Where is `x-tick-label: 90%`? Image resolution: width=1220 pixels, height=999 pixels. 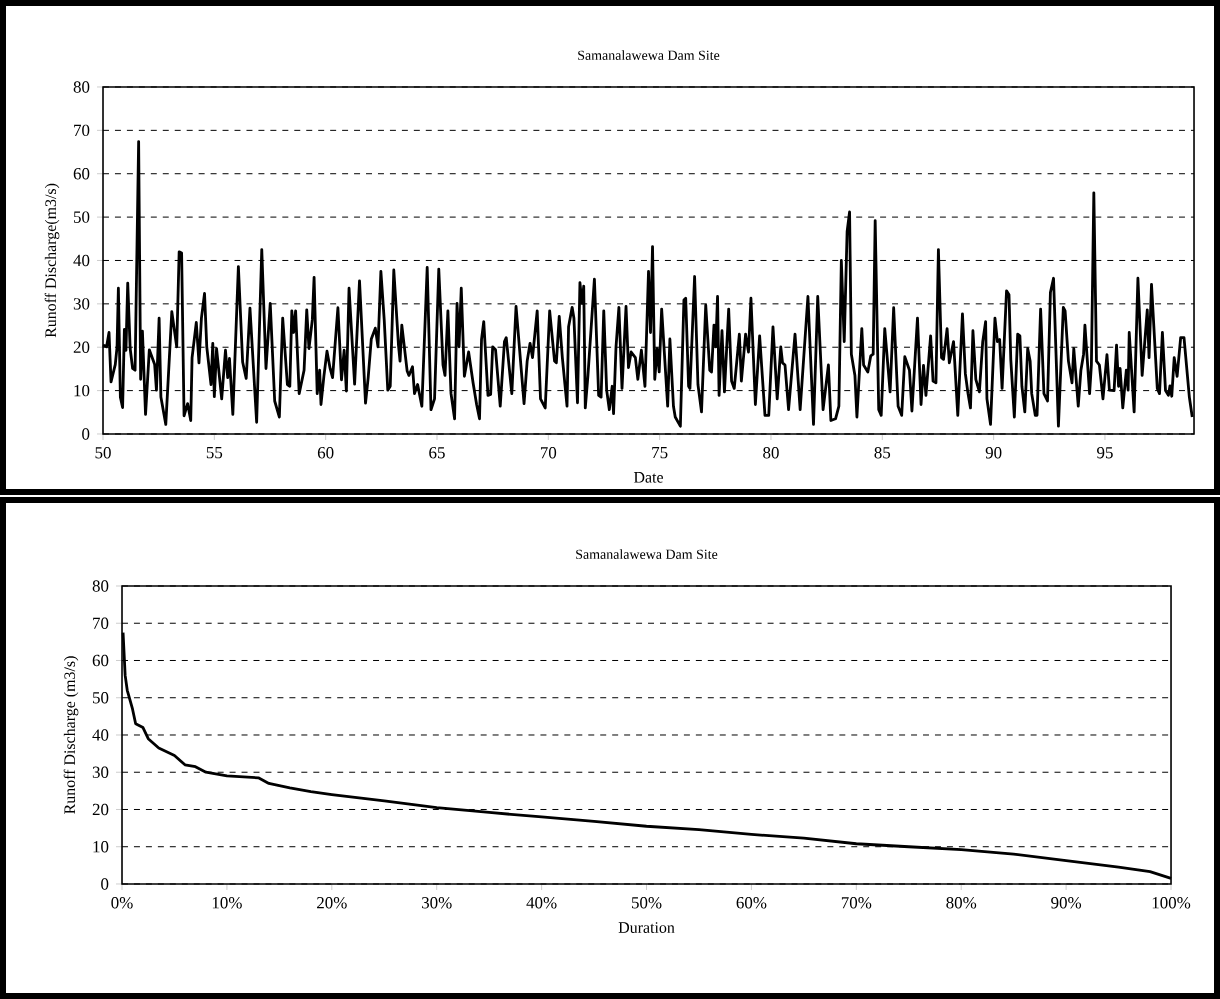 x-tick-label: 90% is located at coordinates (1066, 903).